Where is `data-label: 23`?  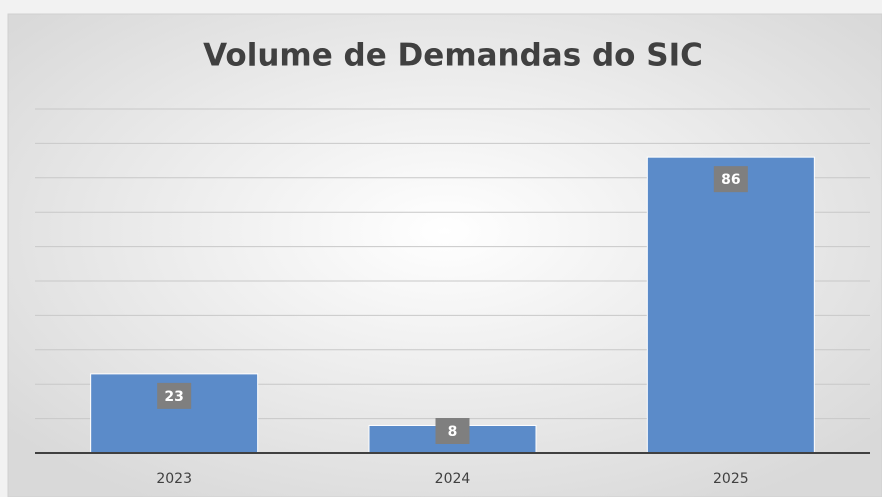 data-label: 23 is located at coordinates (173, 397).